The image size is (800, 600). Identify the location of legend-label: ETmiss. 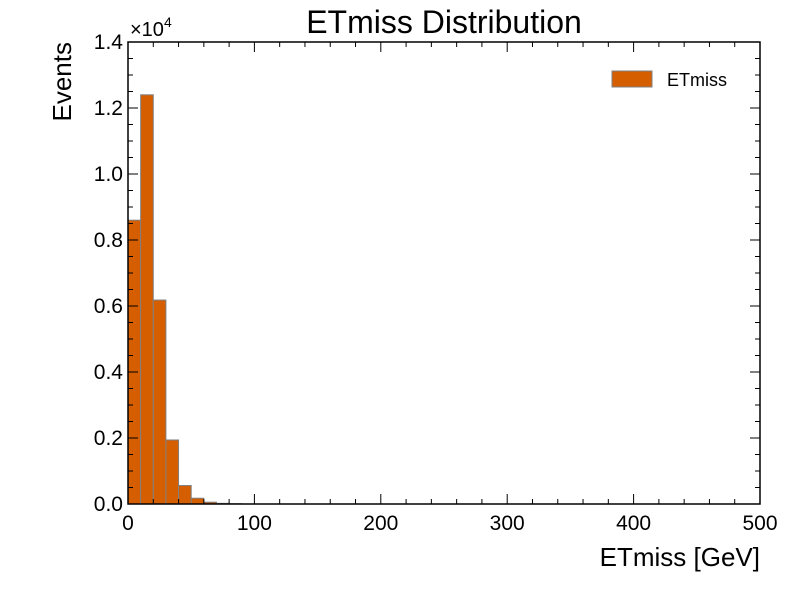
(697, 80).